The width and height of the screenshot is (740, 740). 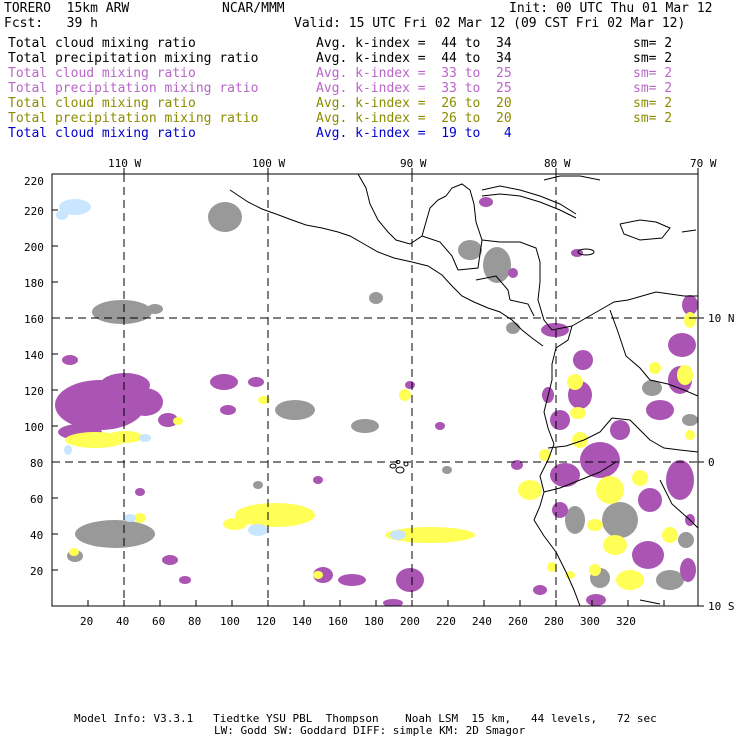 I want to click on lat-label: 0, so click(x=711, y=462).